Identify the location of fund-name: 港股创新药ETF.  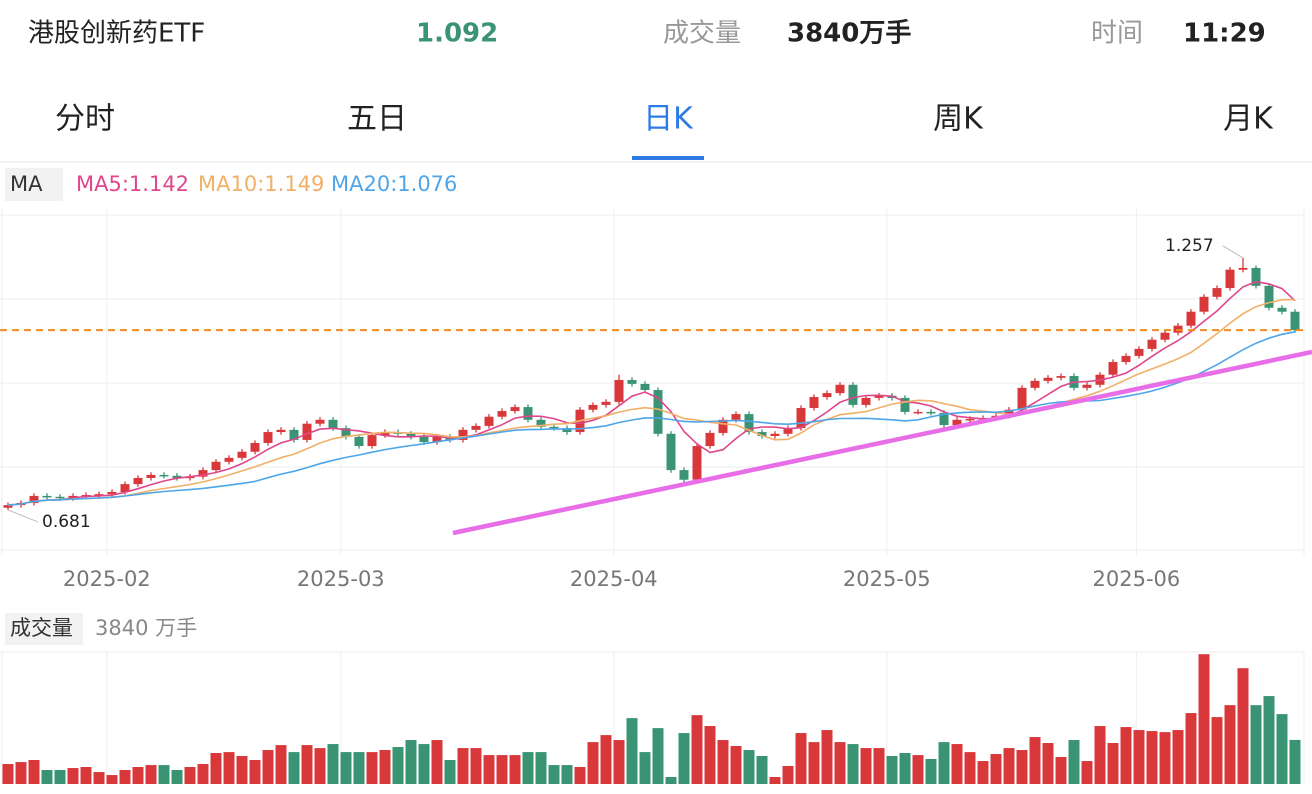
(116, 34).